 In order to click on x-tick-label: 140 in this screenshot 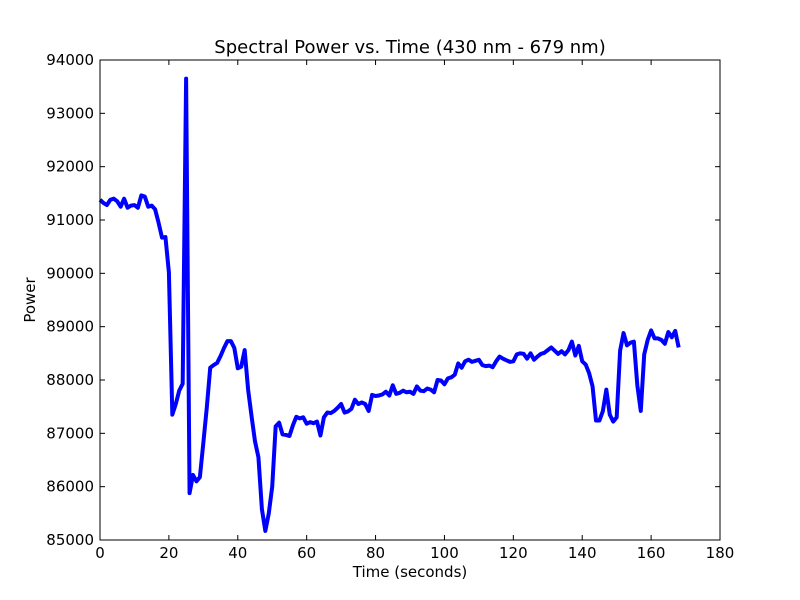, I will do `click(582, 553)`.